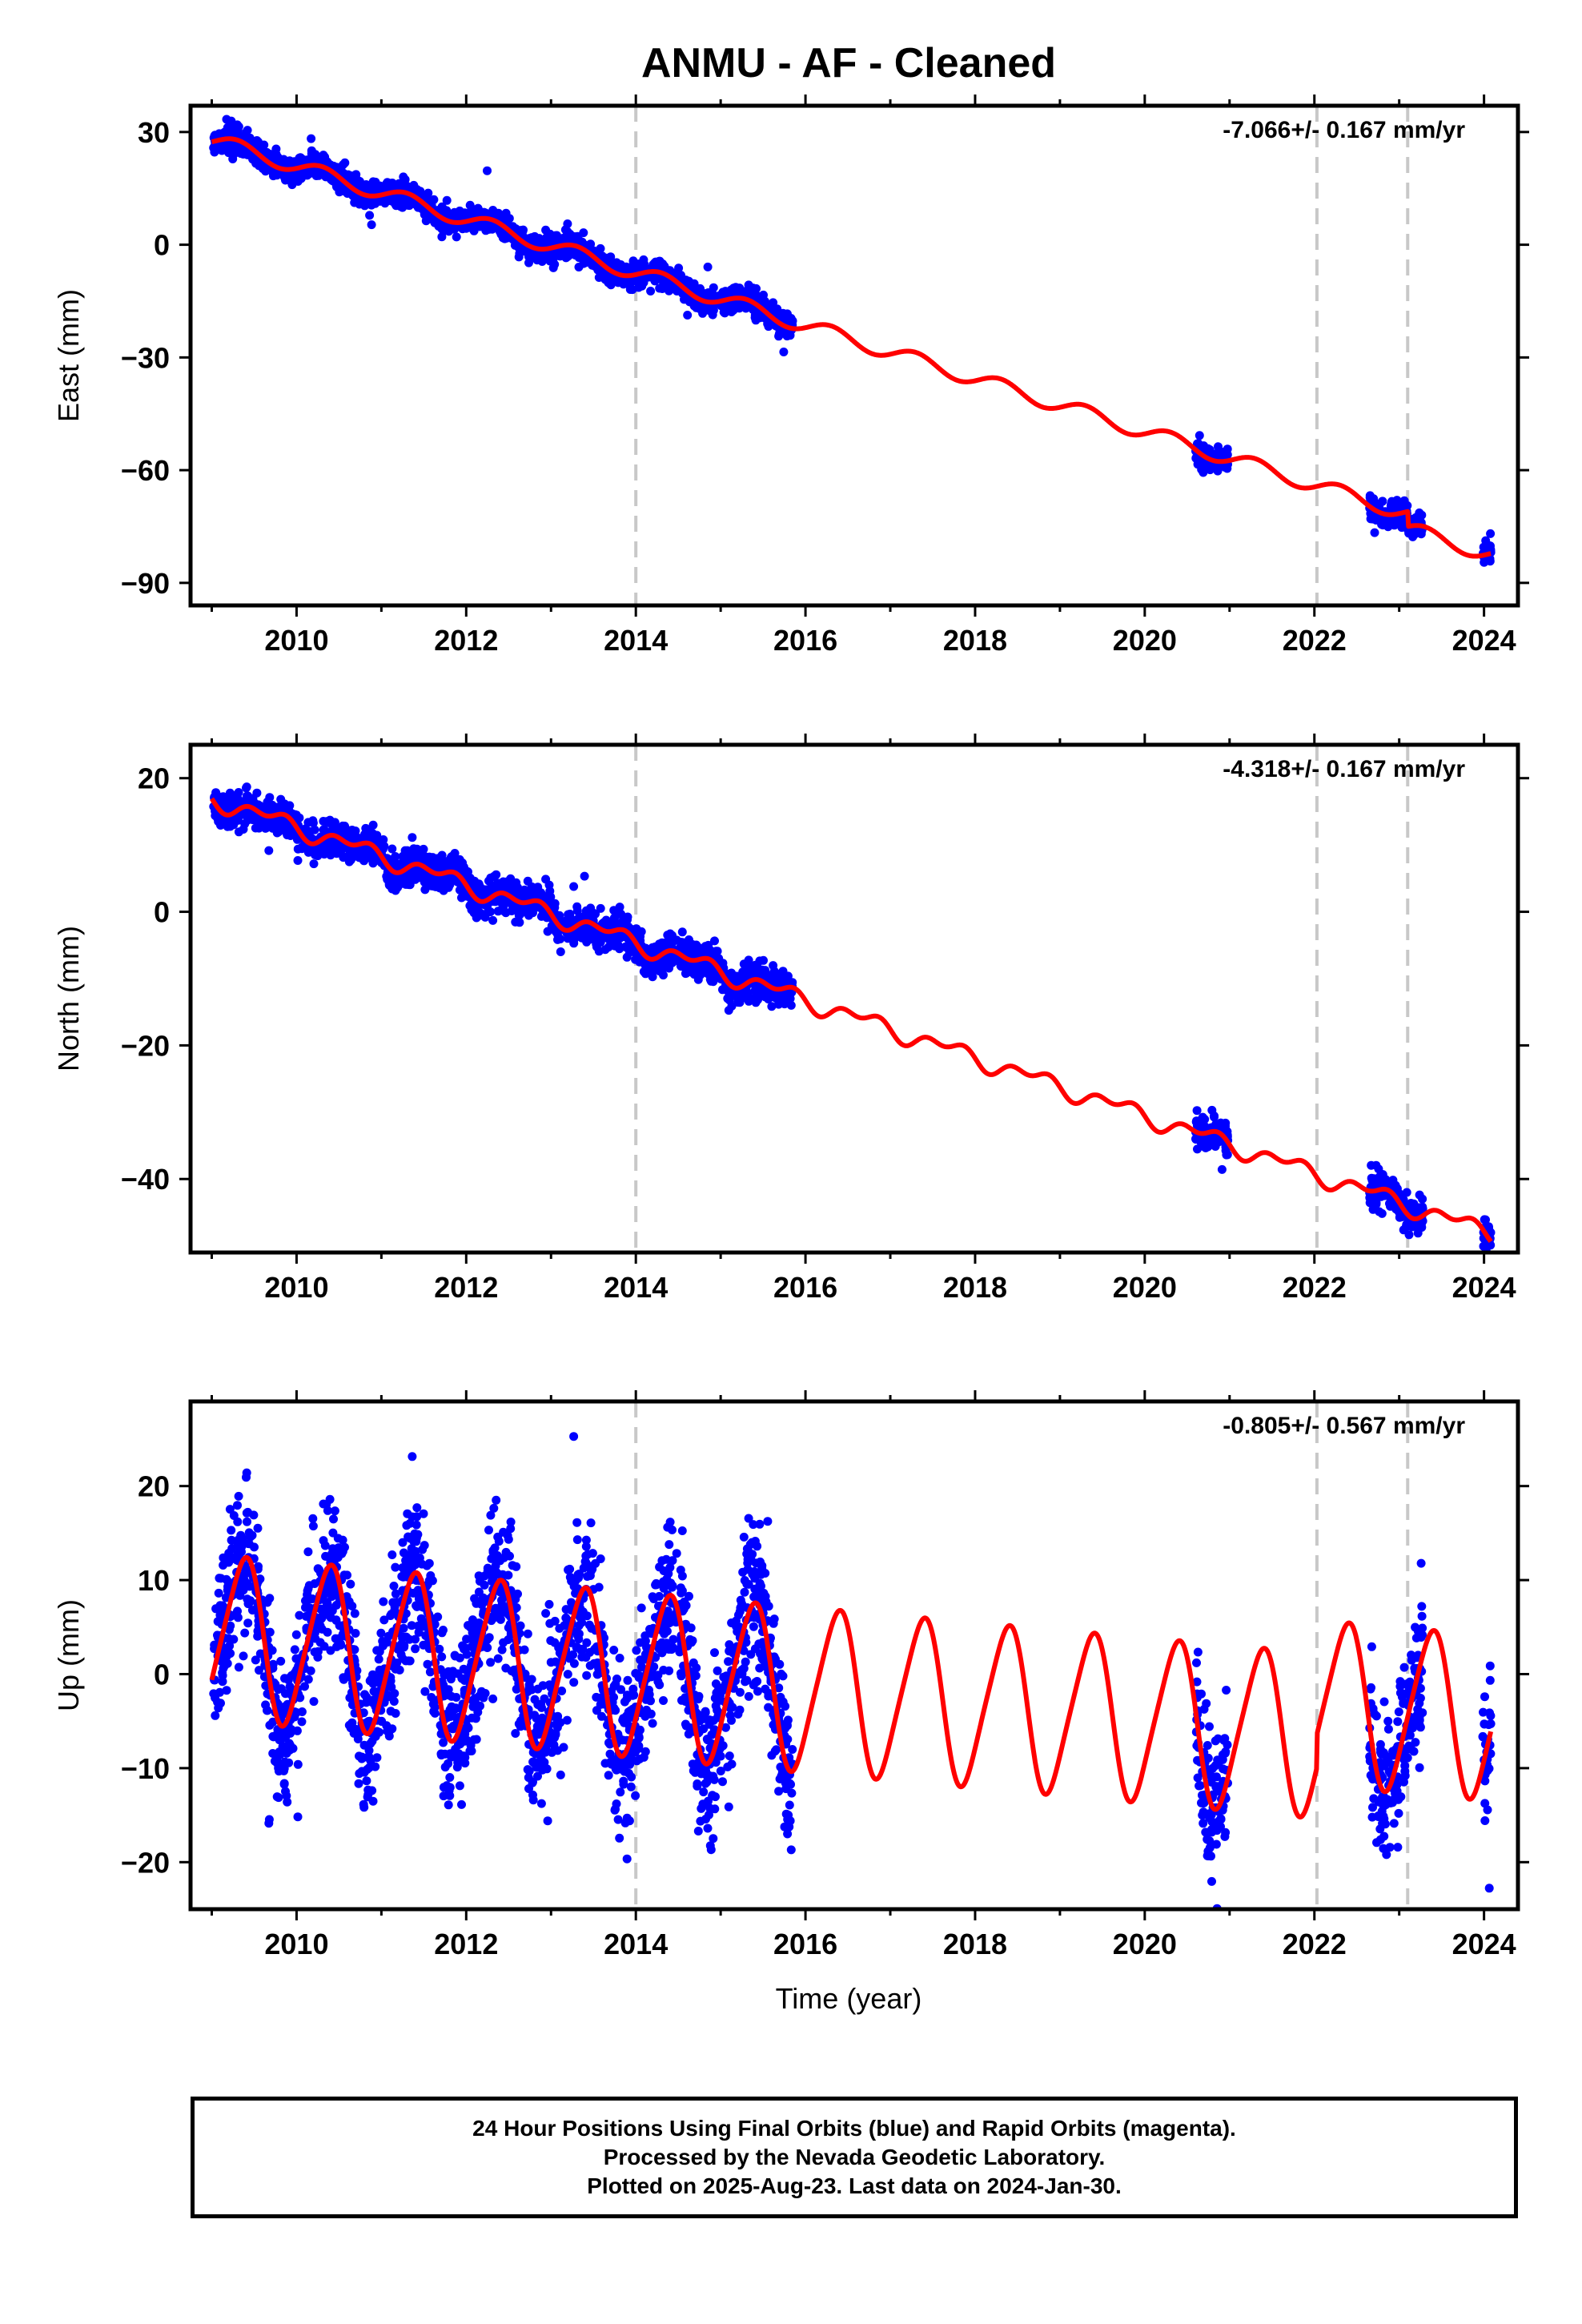  What do you see at coordinates (1344, 130) in the screenshot?
I see `east-rate-label: -7.066+/- 0.167 mm/yr` at bounding box center [1344, 130].